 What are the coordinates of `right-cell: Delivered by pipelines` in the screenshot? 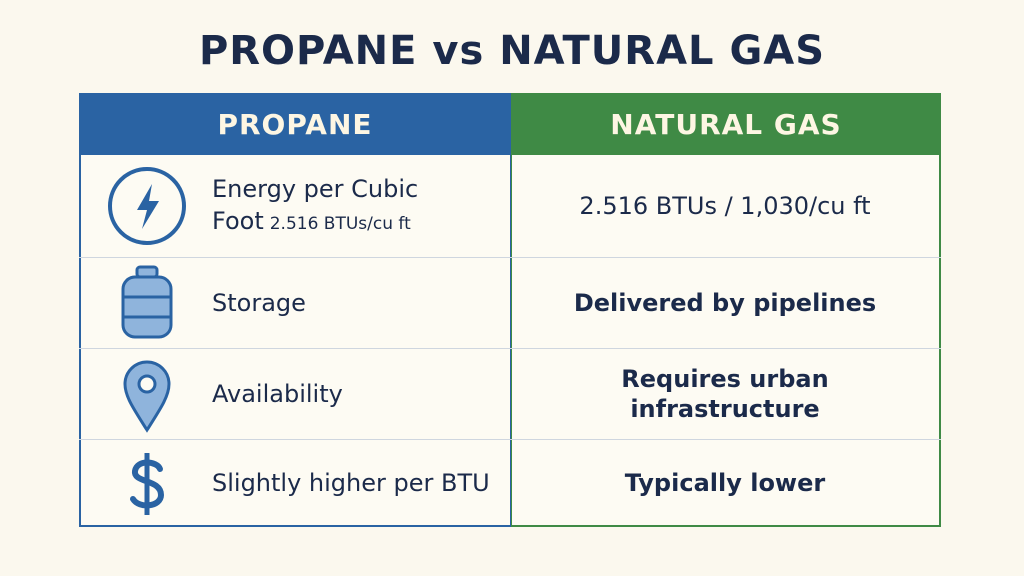 It's located at (725, 302).